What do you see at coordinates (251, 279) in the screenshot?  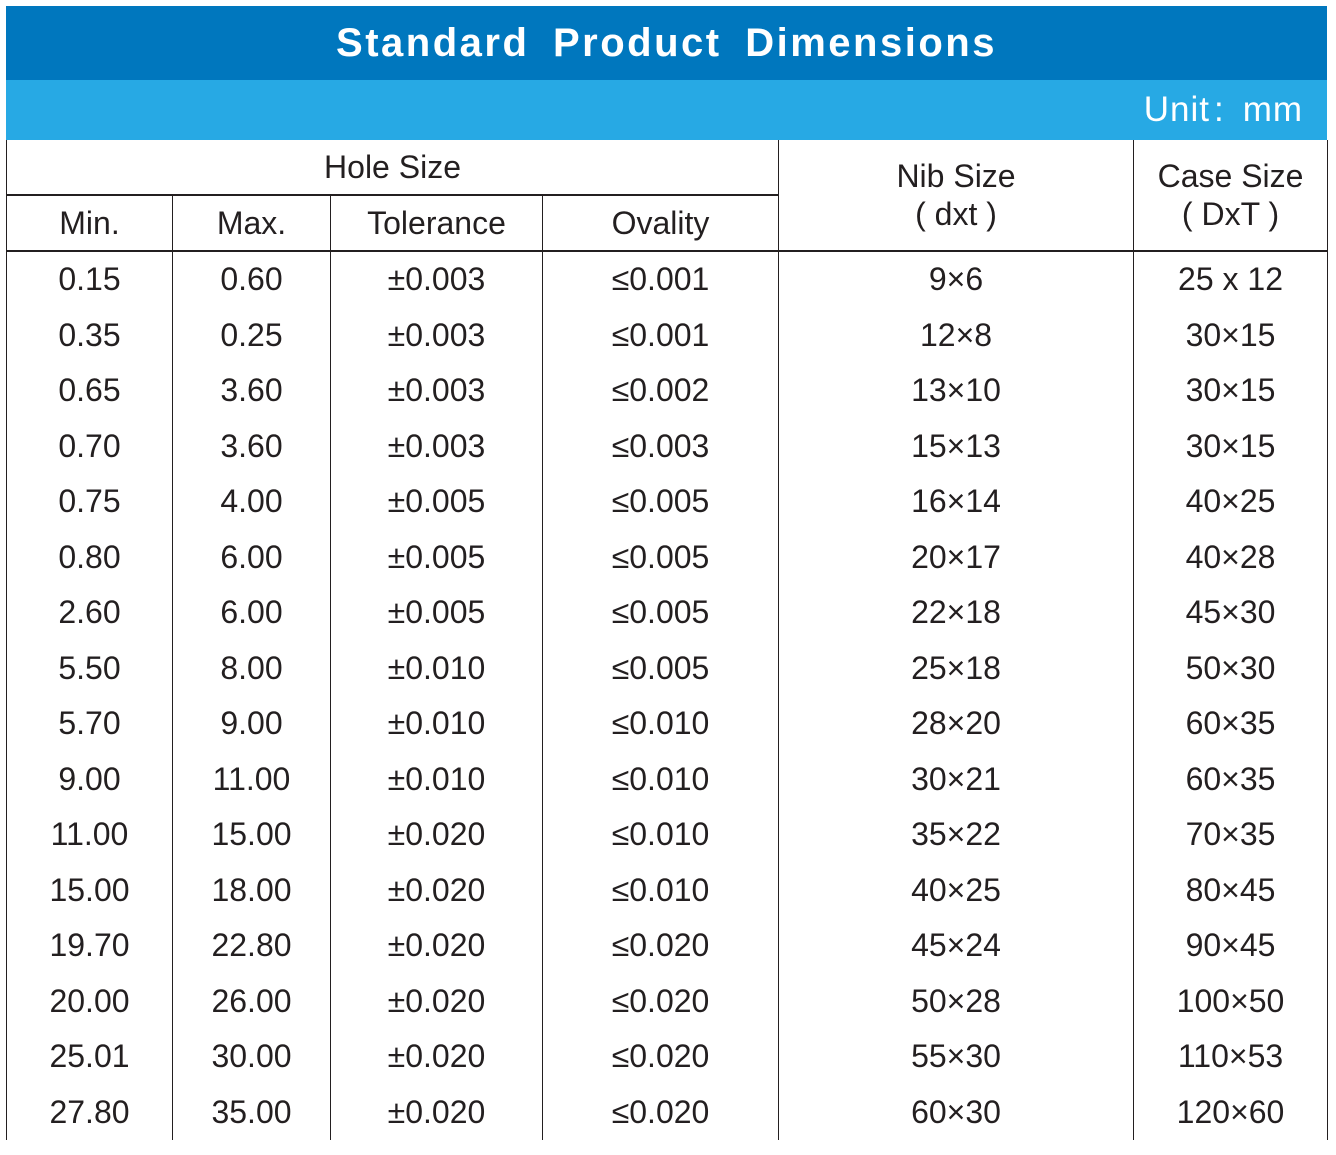 I see `cell-max: 0.60` at bounding box center [251, 279].